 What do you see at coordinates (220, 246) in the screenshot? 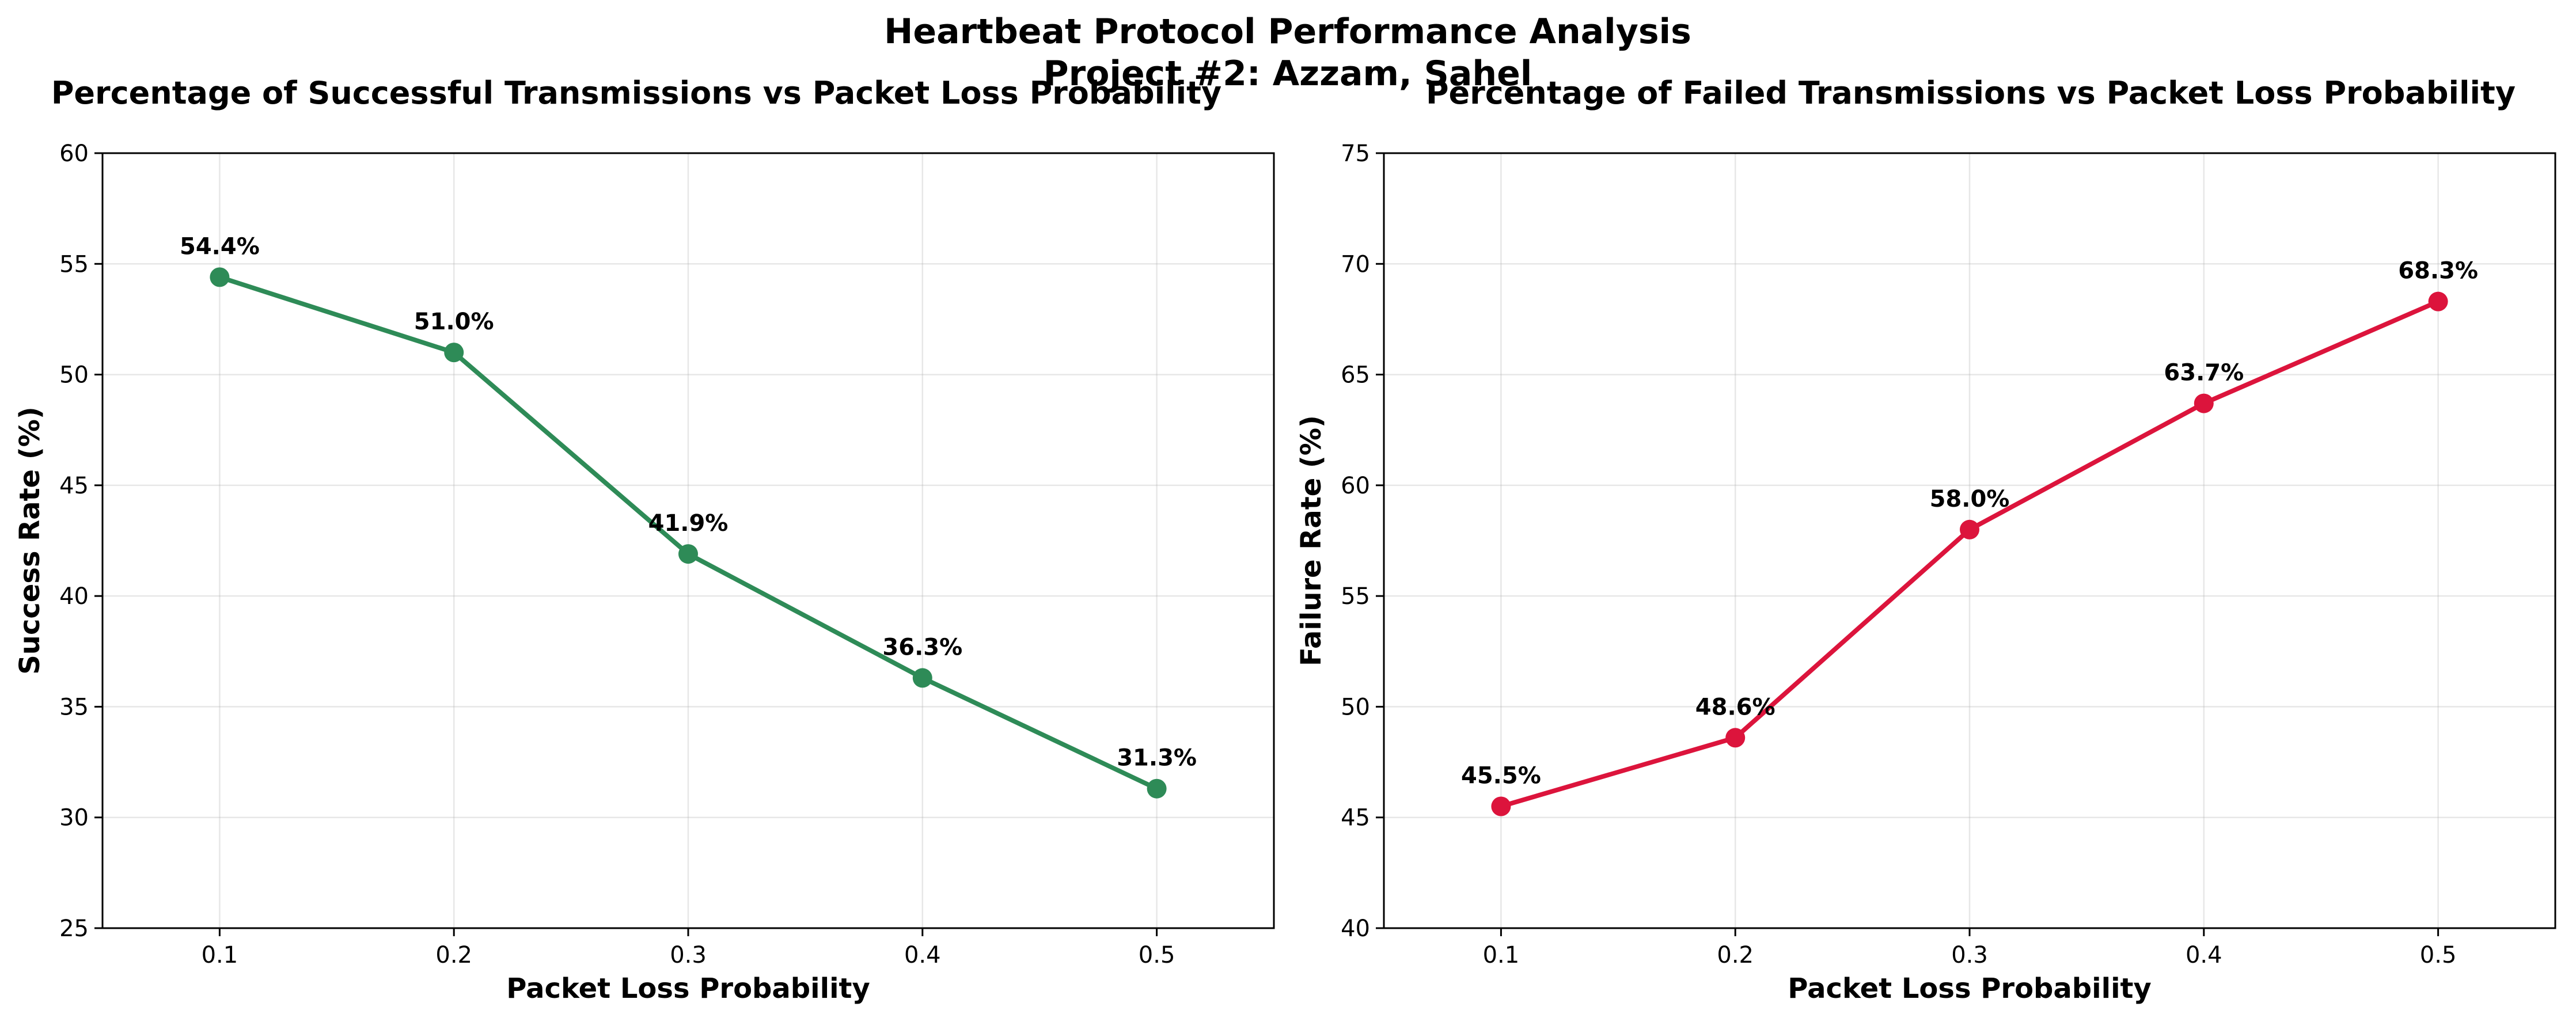
I see `success-data-label: 54.4%` at bounding box center [220, 246].